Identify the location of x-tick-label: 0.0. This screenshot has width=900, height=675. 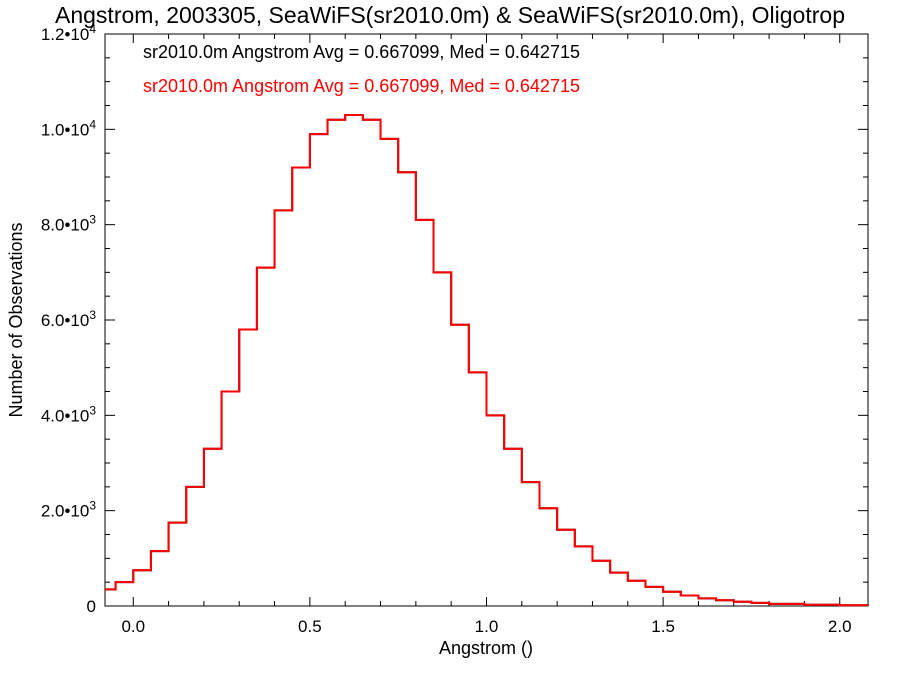
(133, 626).